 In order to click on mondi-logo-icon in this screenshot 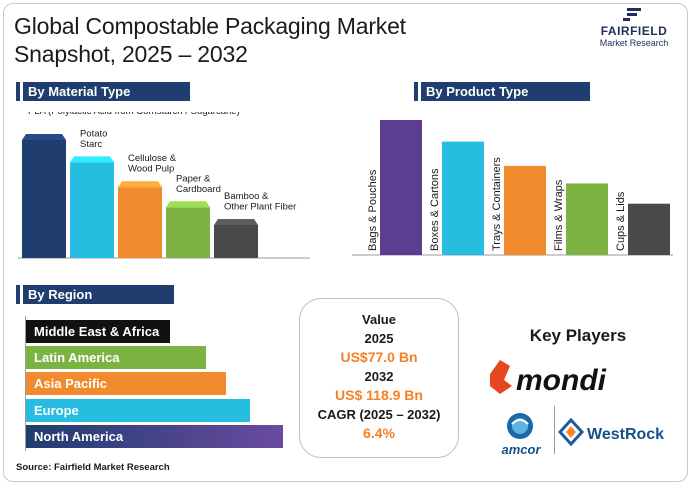, I will do `click(501, 377)`.